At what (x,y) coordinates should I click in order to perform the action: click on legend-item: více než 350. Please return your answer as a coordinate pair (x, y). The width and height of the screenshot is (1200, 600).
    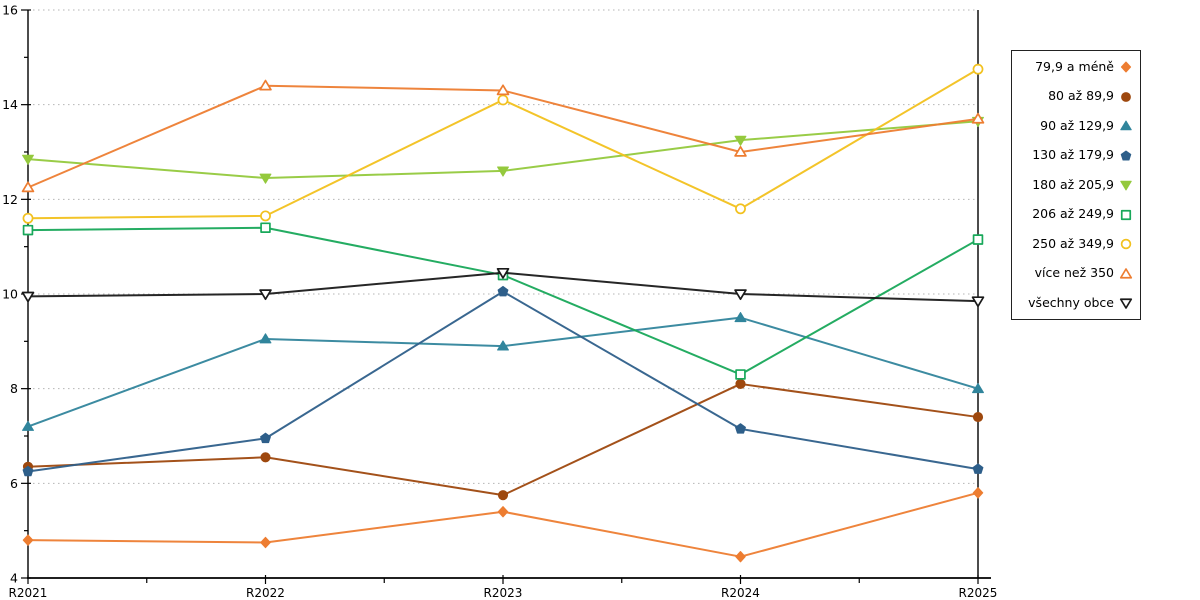
    Looking at the image, I should click on (1076, 274).